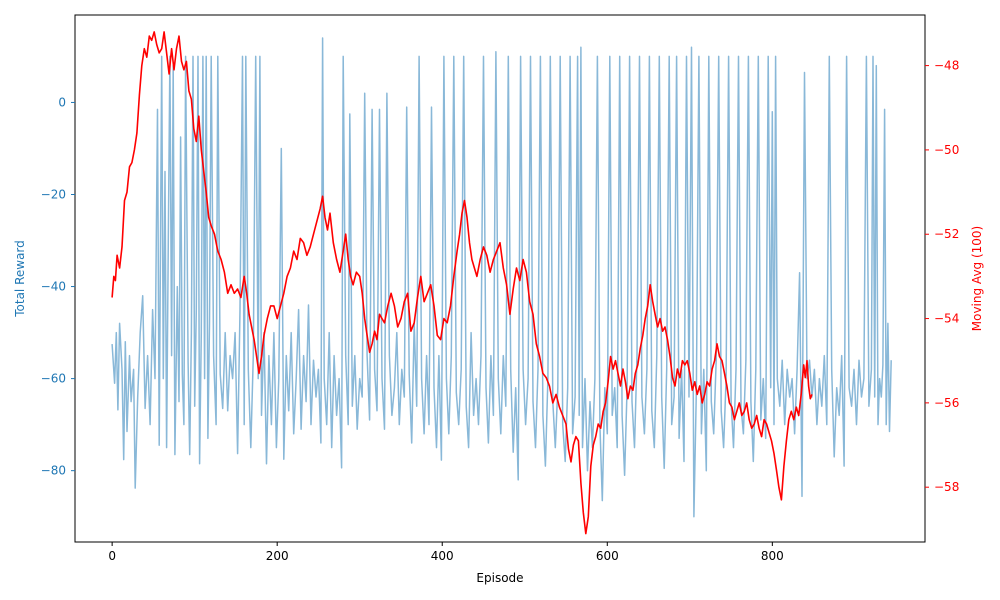 This screenshot has height=600, width=1000. What do you see at coordinates (946, 150) in the screenshot?
I see `y-right-tick-label: −50` at bounding box center [946, 150].